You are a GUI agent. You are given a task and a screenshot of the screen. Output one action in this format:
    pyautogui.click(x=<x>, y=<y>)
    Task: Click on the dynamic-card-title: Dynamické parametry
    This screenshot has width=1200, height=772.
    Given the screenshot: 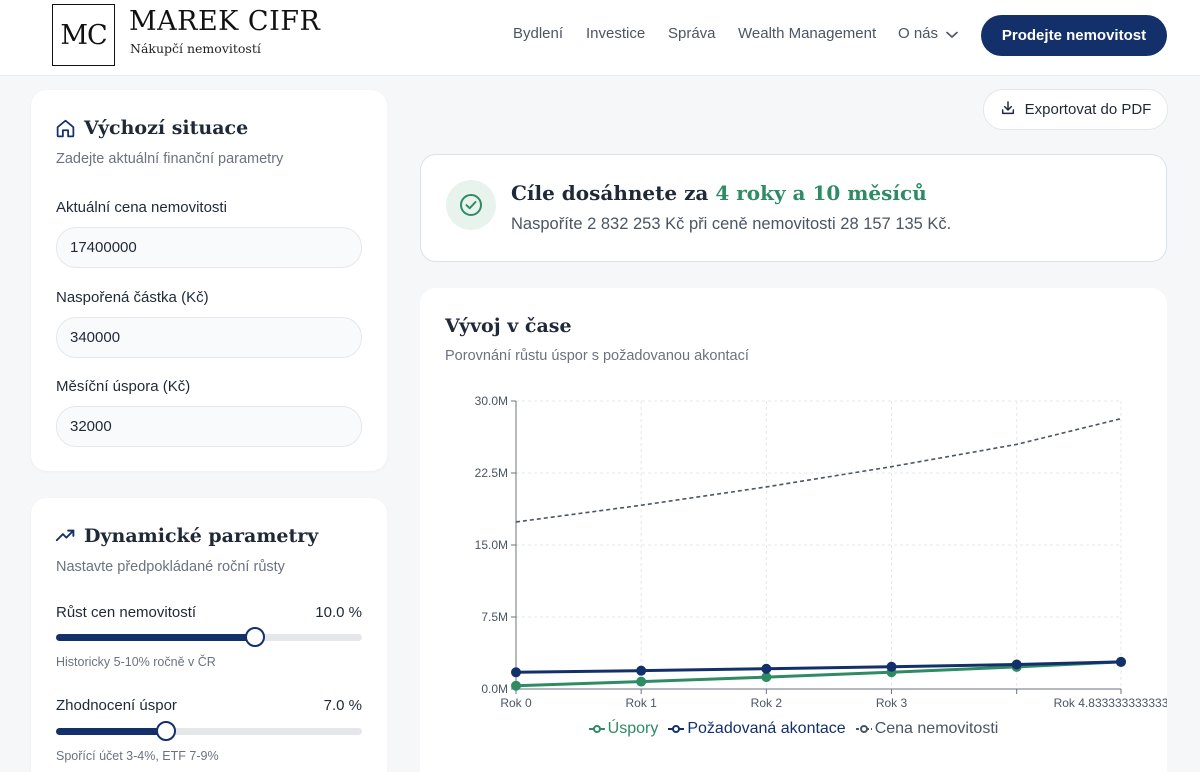 What is the action you would take?
    pyautogui.click(x=201, y=536)
    